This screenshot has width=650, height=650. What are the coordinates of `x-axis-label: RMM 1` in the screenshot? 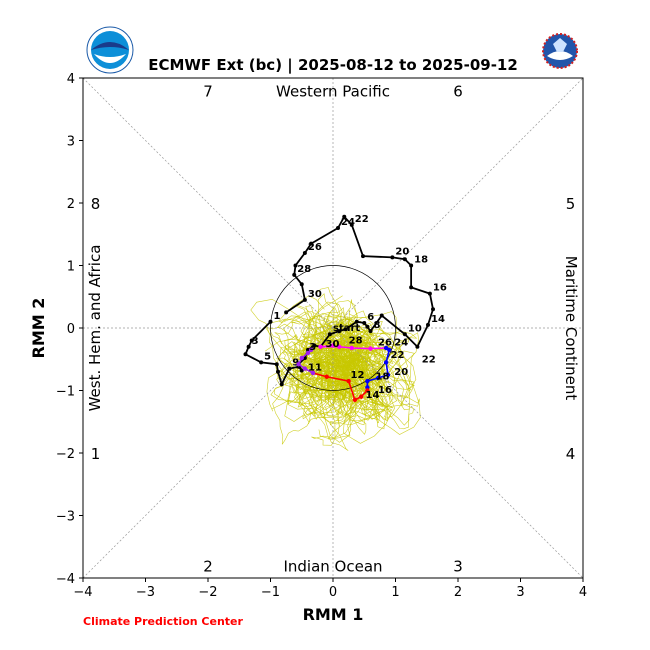 It's located at (333, 614).